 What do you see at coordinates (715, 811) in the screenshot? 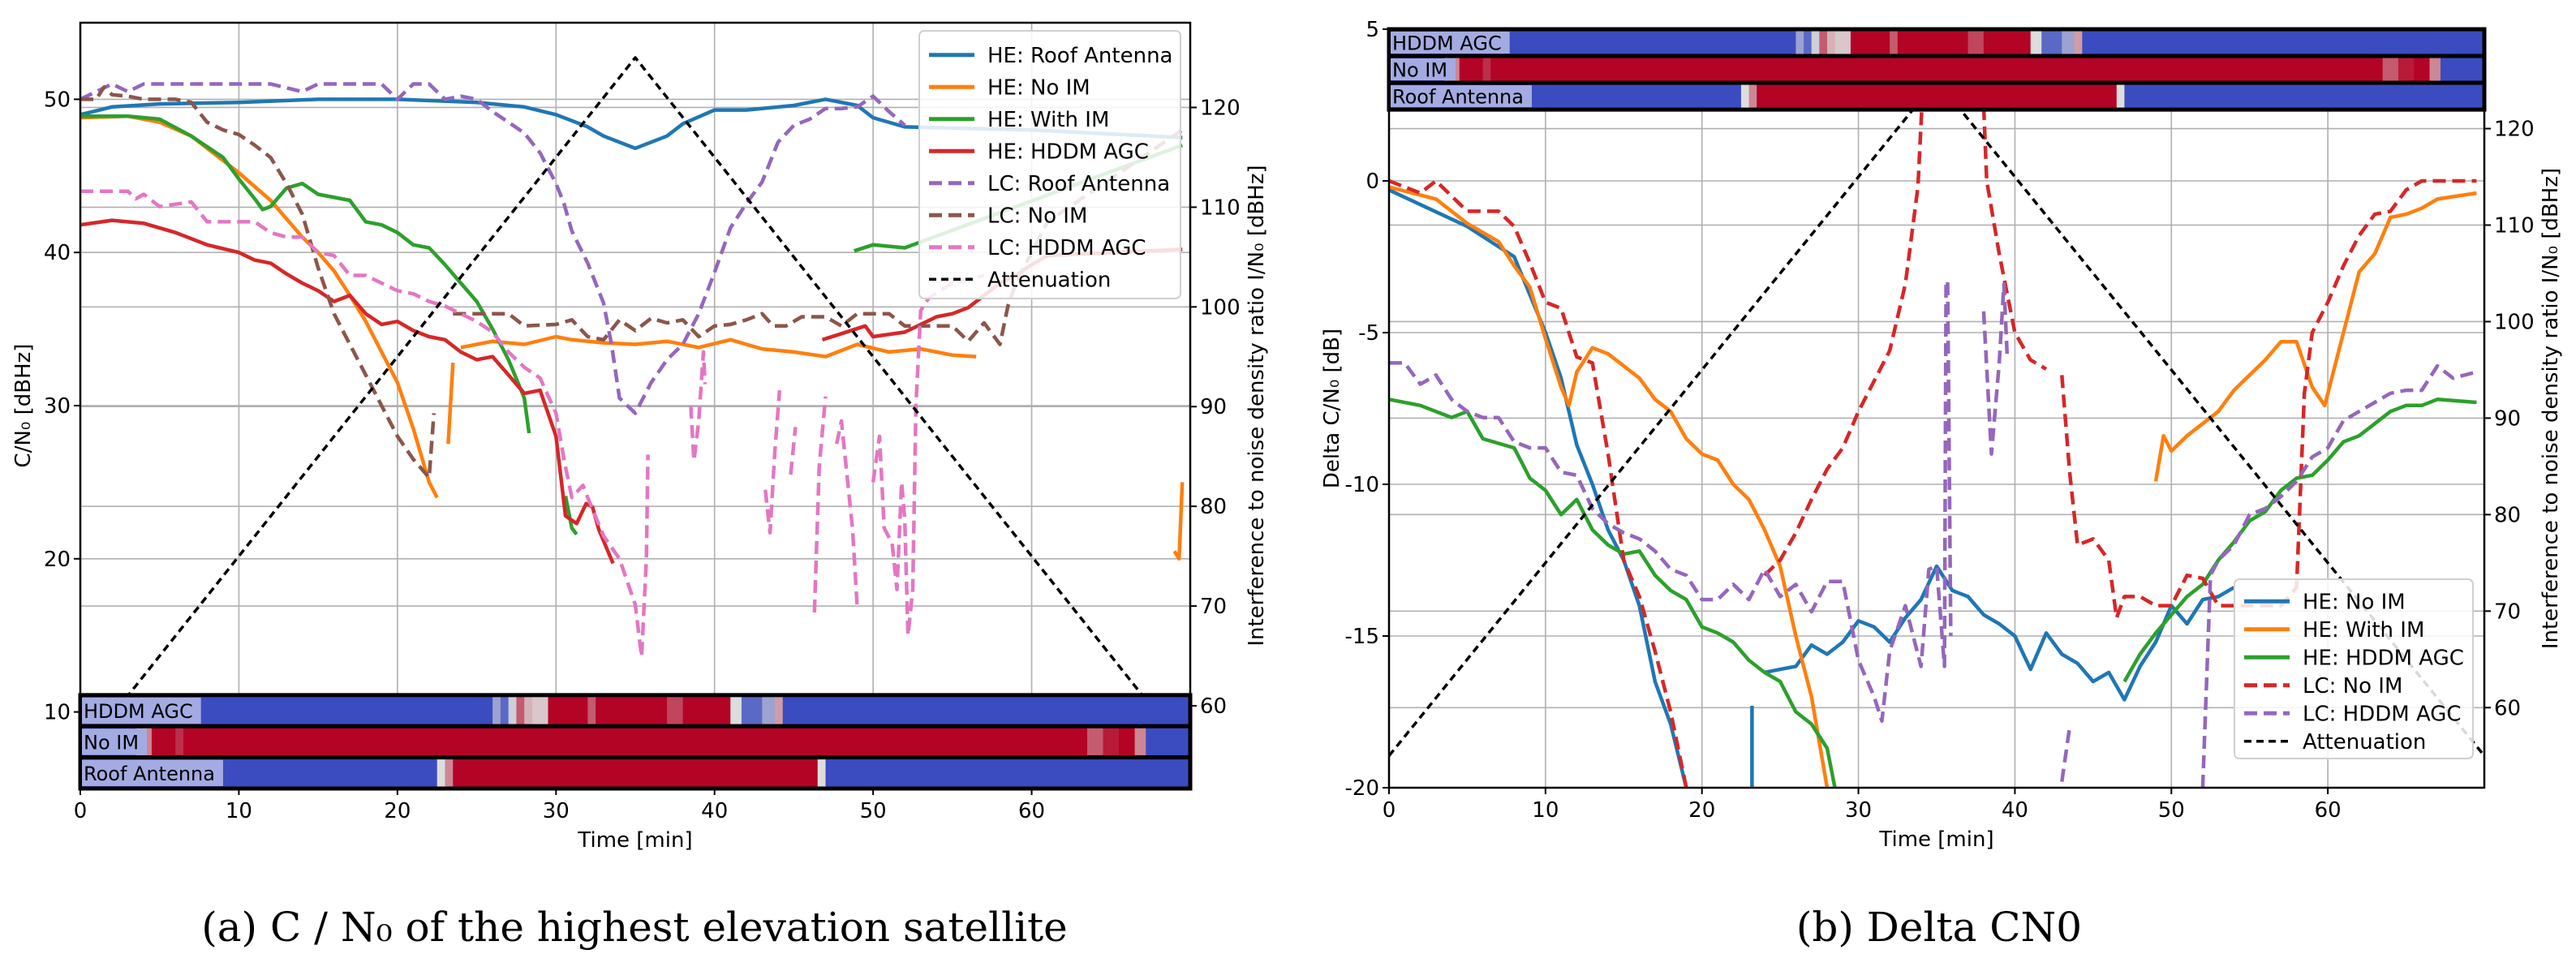
I see `x-tick-label: 40` at bounding box center [715, 811].